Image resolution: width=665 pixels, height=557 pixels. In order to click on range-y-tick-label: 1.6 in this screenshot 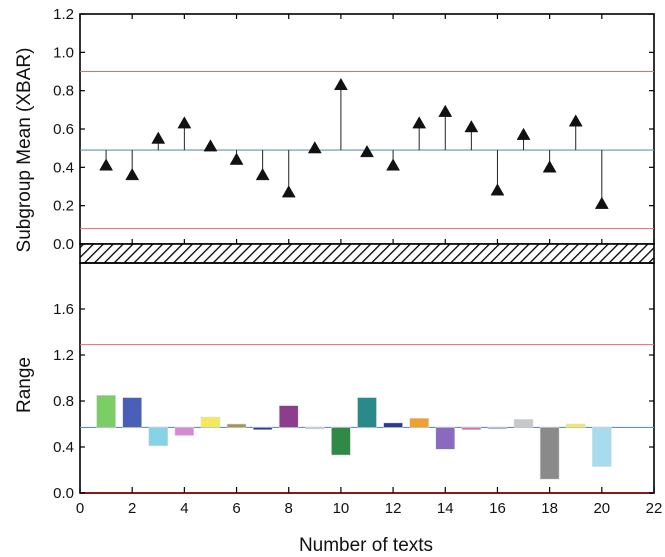, I will do `click(63, 309)`.